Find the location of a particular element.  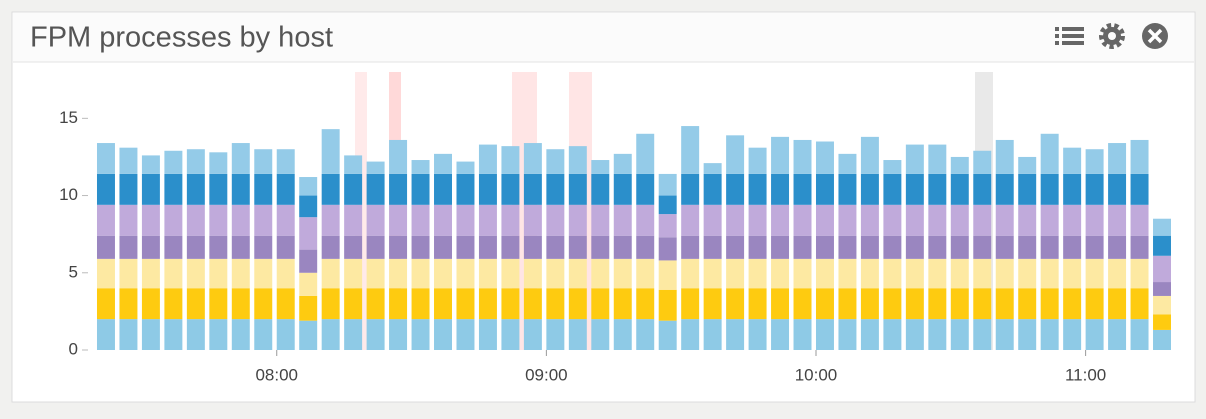

widget-header is located at coordinates (603, 37).